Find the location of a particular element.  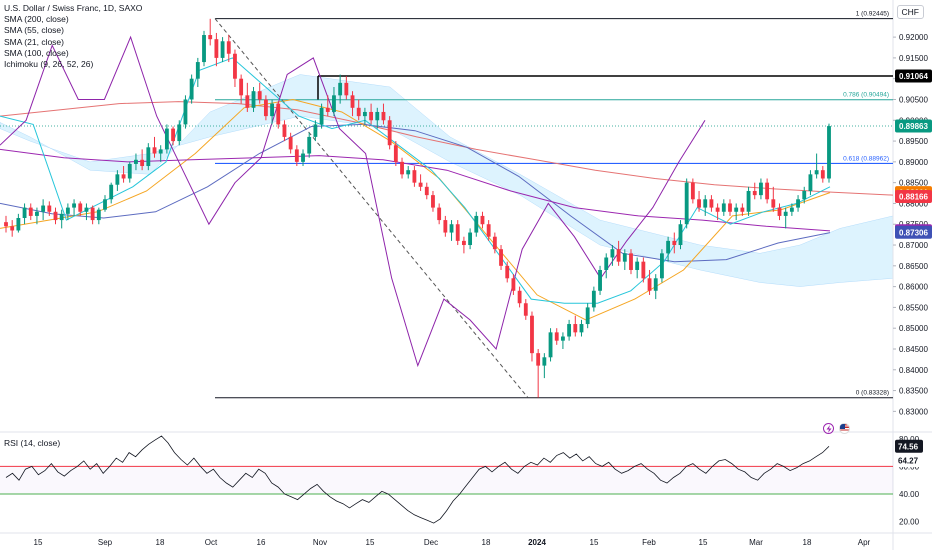

y-tick-label: 0.91500 is located at coordinates (913, 58).